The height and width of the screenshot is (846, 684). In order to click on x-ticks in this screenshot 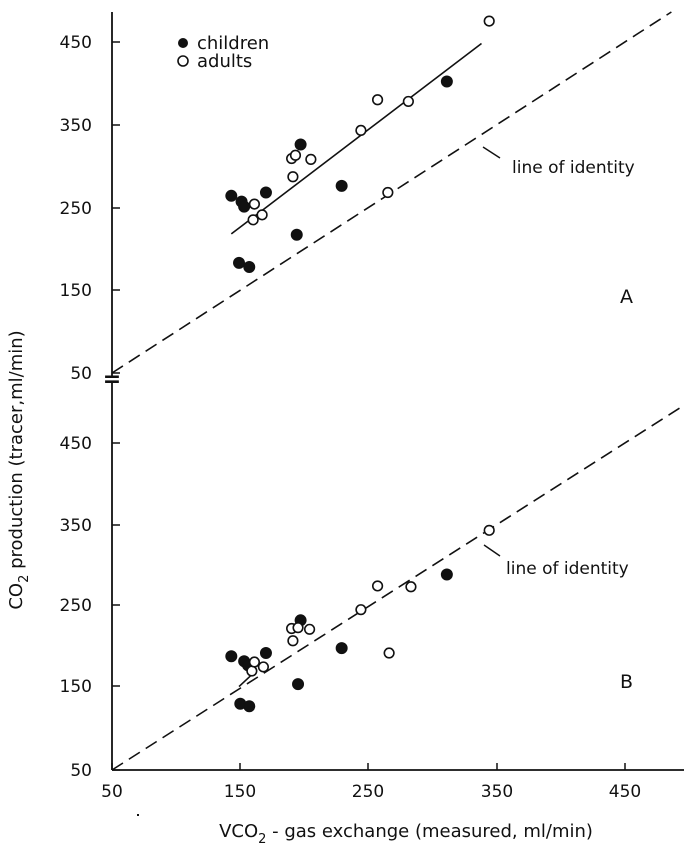, I will do `click(368, 766)`.